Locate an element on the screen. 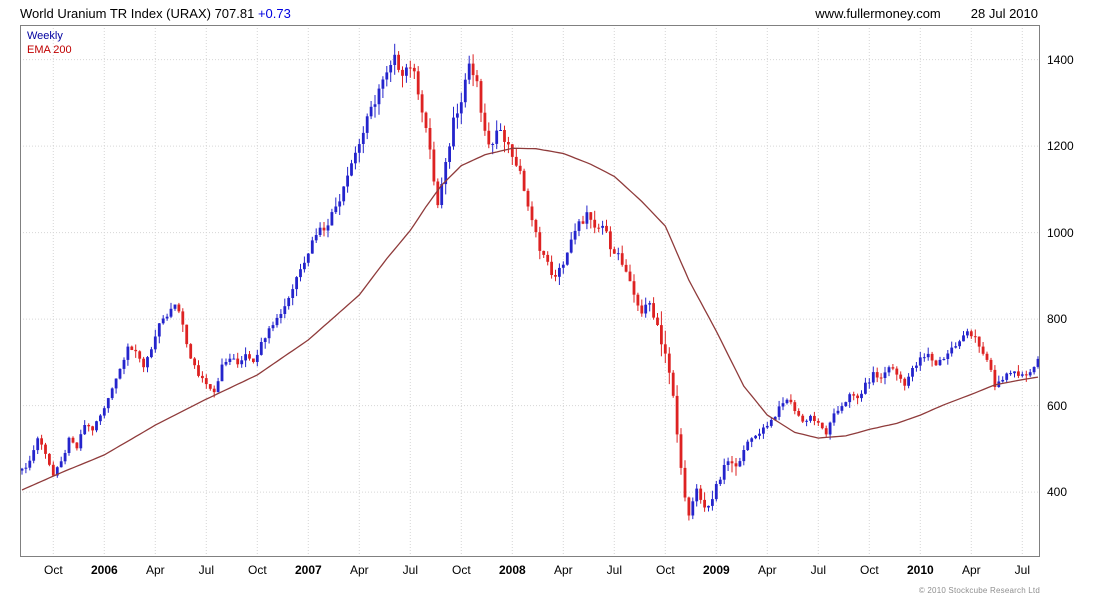 This screenshot has height=600, width=1100. instrument-title: World Uranium TR Index (URAX) 707.81 is located at coordinates (137, 13).